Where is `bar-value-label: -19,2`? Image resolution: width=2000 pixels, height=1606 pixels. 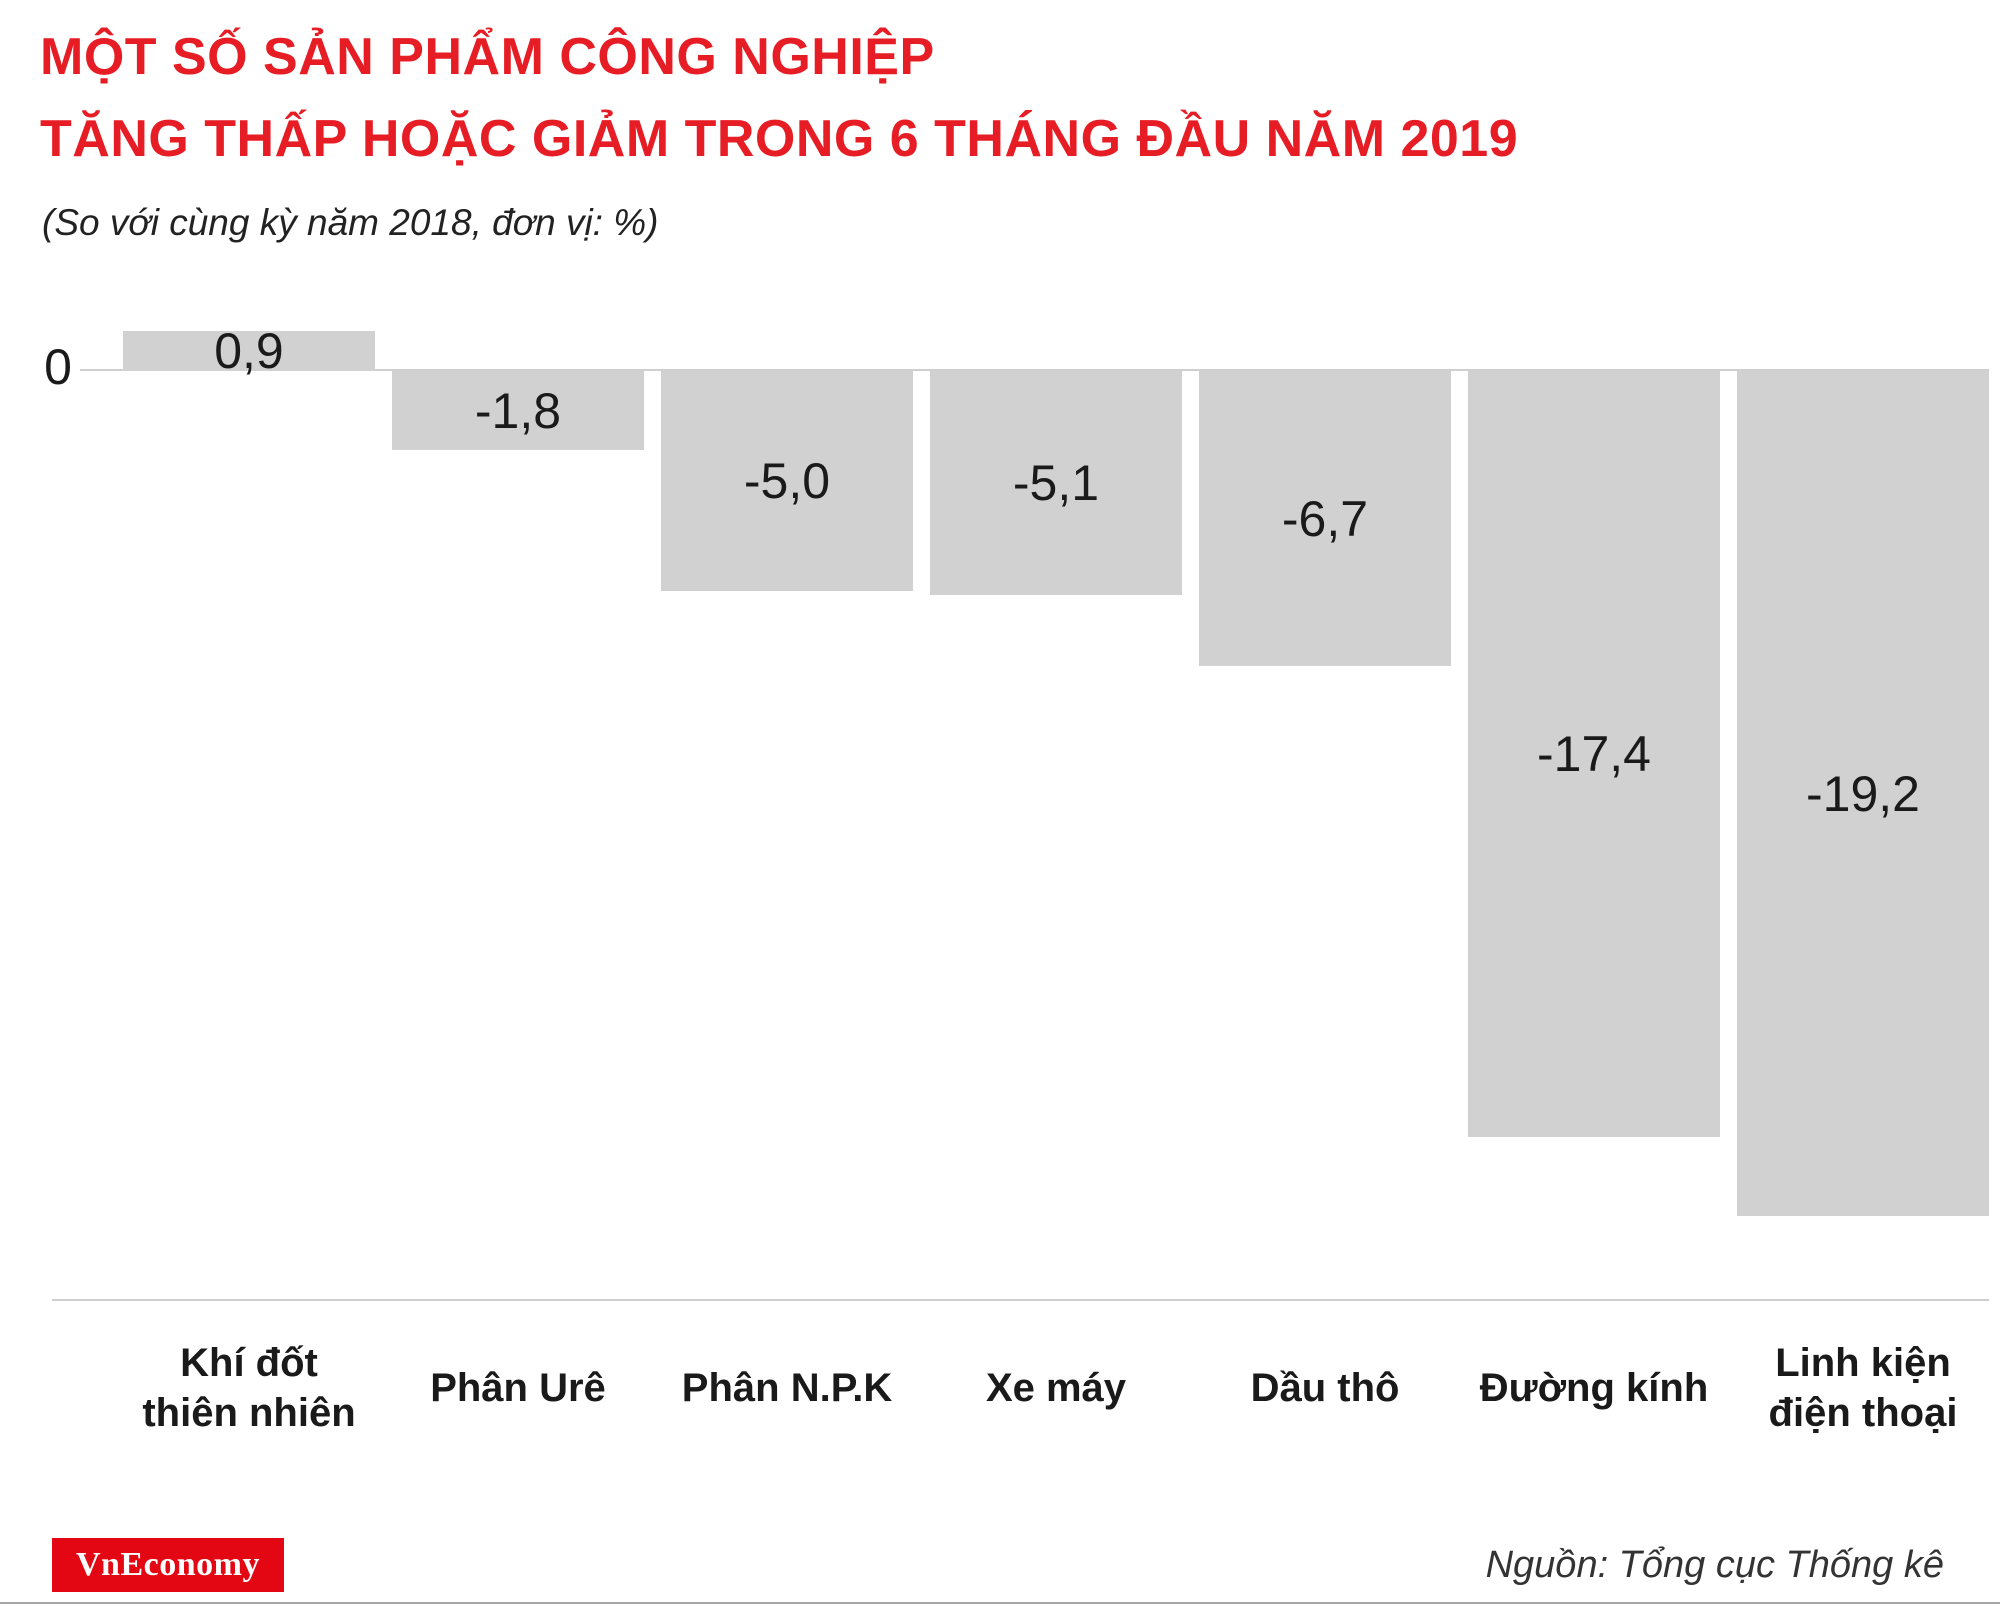 bar-value-label: -19,2 is located at coordinates (1863, 793).